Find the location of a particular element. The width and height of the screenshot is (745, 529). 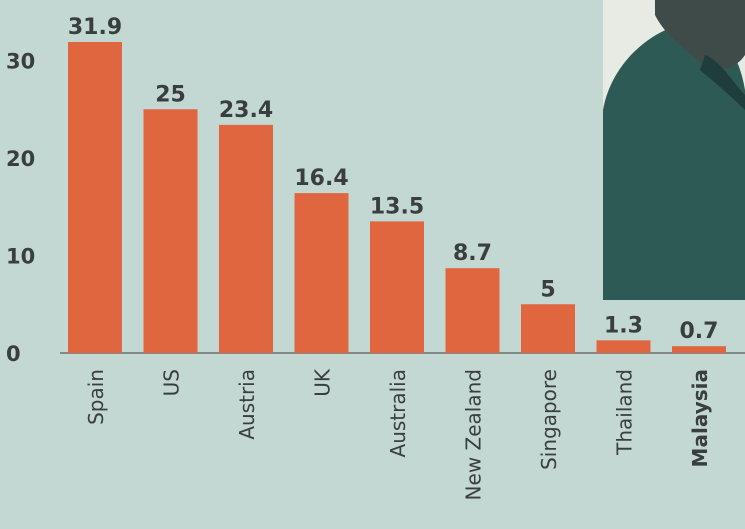

category-label: Australia is located at coordinates (398, 413).